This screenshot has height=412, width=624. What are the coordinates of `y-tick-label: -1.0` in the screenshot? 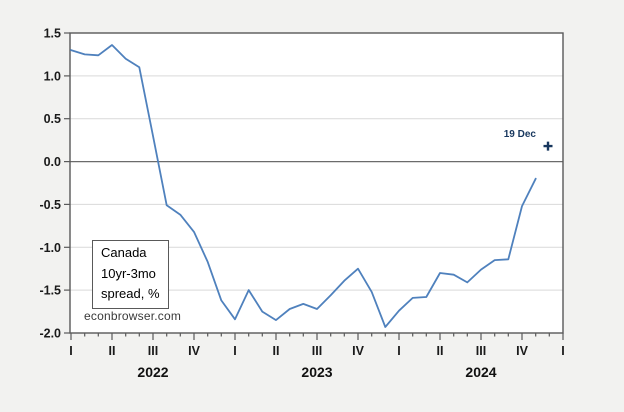 It's located at (50, 248).